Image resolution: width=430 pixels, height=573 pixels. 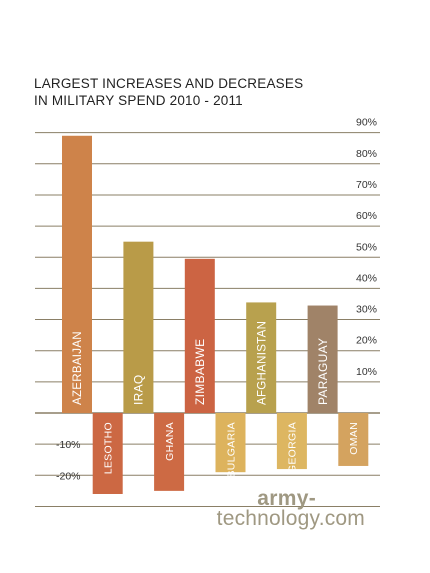 What do you see at coordinates (323, 371) in the screenshot?
I see `bar-label-paraguay: PARAGUAY` at bounding box center [323, 371].